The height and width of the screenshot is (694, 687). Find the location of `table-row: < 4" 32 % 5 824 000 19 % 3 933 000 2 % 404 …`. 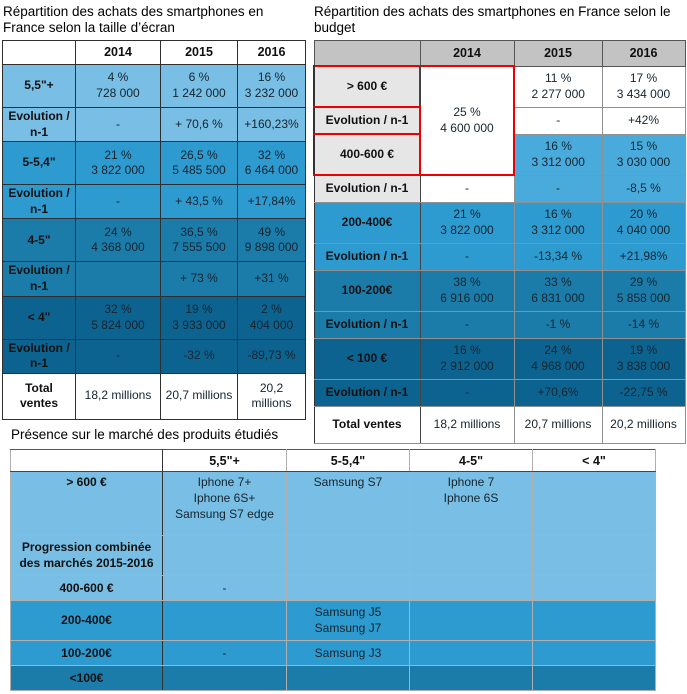

table-row: < 4" 32 % 5 824 000 19 % 3 933 000 2 % 404 … is located at coordinates (154, 317).